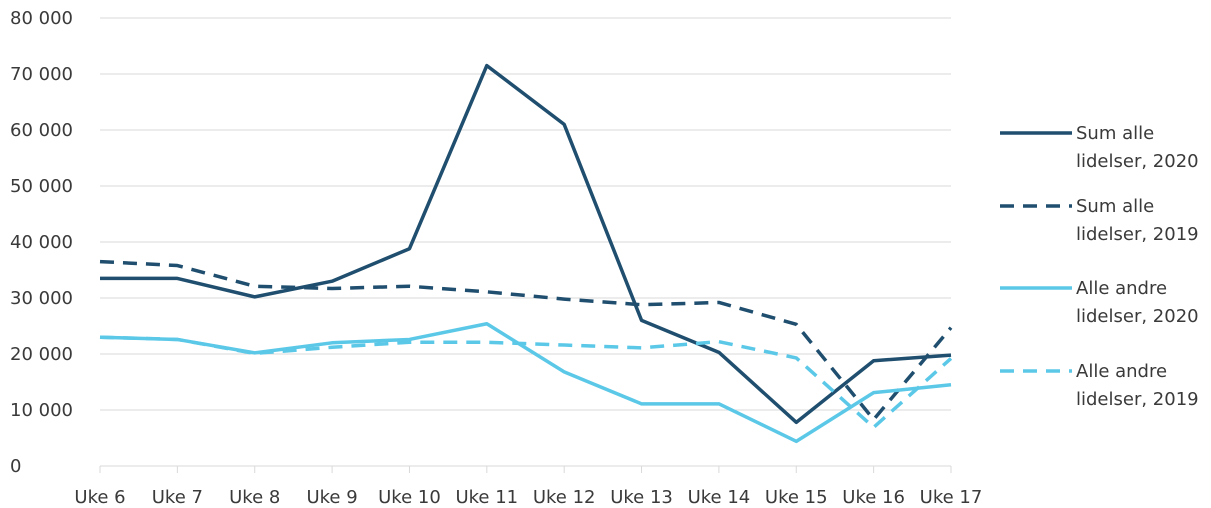 This screenshot has height=508, width=1211. I want to click on legend-item-3: Alle andre lidelser, 2020, so click(1099, 302).